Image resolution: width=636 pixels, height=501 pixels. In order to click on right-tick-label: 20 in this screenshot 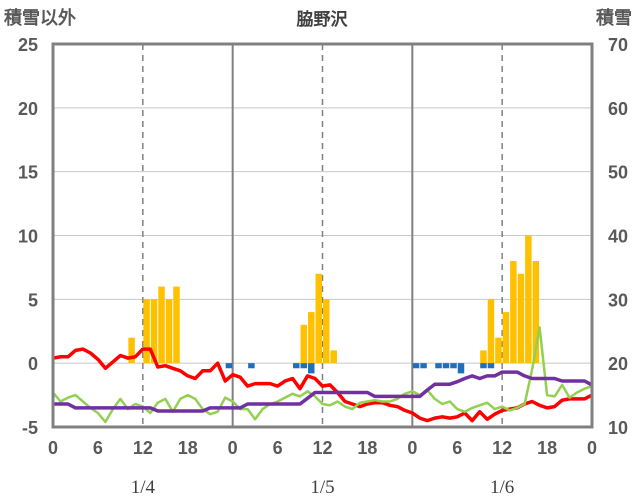, I will do `click(618, 364)`.